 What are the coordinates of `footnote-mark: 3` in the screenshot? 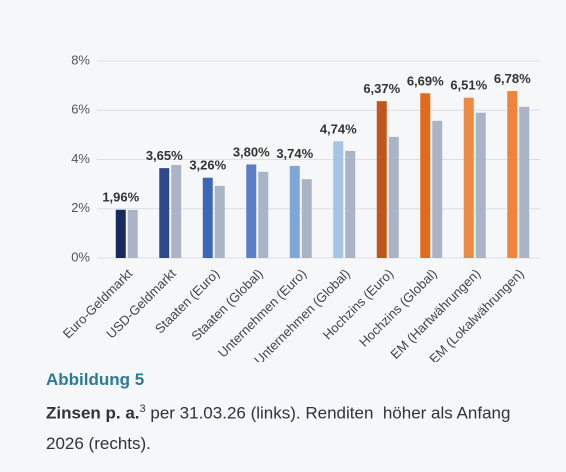 It's located at (142, 409).